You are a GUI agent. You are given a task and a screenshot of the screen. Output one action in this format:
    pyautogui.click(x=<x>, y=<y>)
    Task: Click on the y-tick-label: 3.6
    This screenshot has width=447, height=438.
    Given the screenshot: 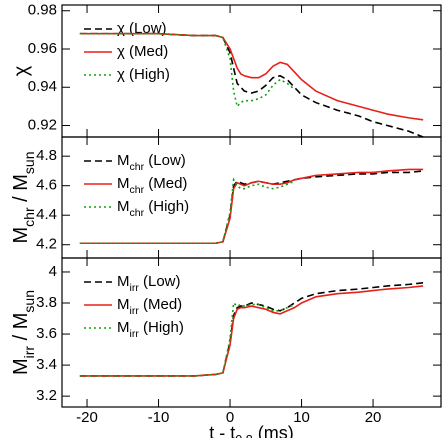 What is the action you would take?
    pyautogui.click(x=46, y=333)
    